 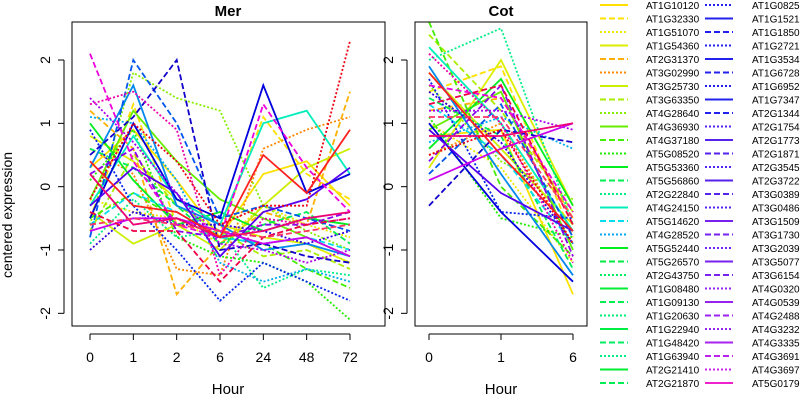 What do you see at coordinates (673, 222) in the screenshot?
I see `legend-label: AT5G14620` at bounding box center [673, 222].